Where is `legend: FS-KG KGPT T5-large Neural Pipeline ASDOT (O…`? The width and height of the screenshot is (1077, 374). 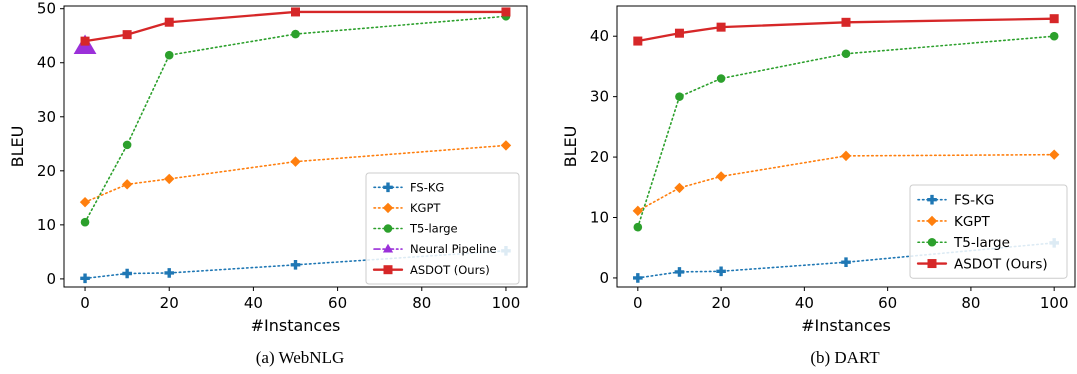 legend: FS-KG KGPT T5-large Neural Pipeline ASDOT (O… is located at coordinates (442, 228).